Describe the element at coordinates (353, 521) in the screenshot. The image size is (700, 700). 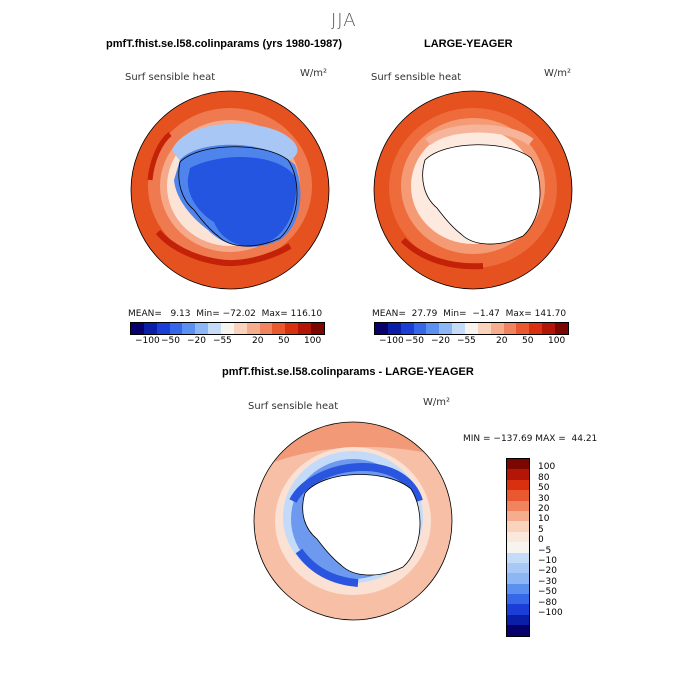
I see `diff-polar-map` at that location.